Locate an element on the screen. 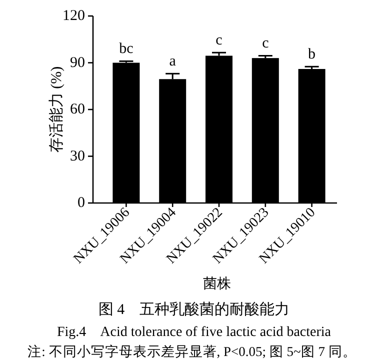  y-tick-label: 90 is located at coordinates (77, 62).